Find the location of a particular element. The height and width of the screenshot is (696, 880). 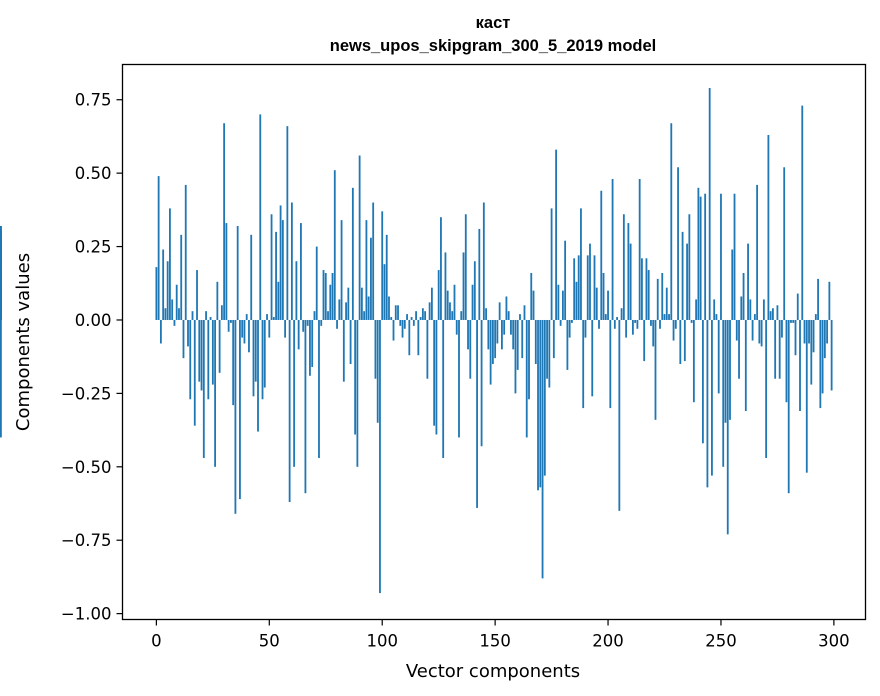

x-tick-label: 150 is located at coordinates (495, 641).